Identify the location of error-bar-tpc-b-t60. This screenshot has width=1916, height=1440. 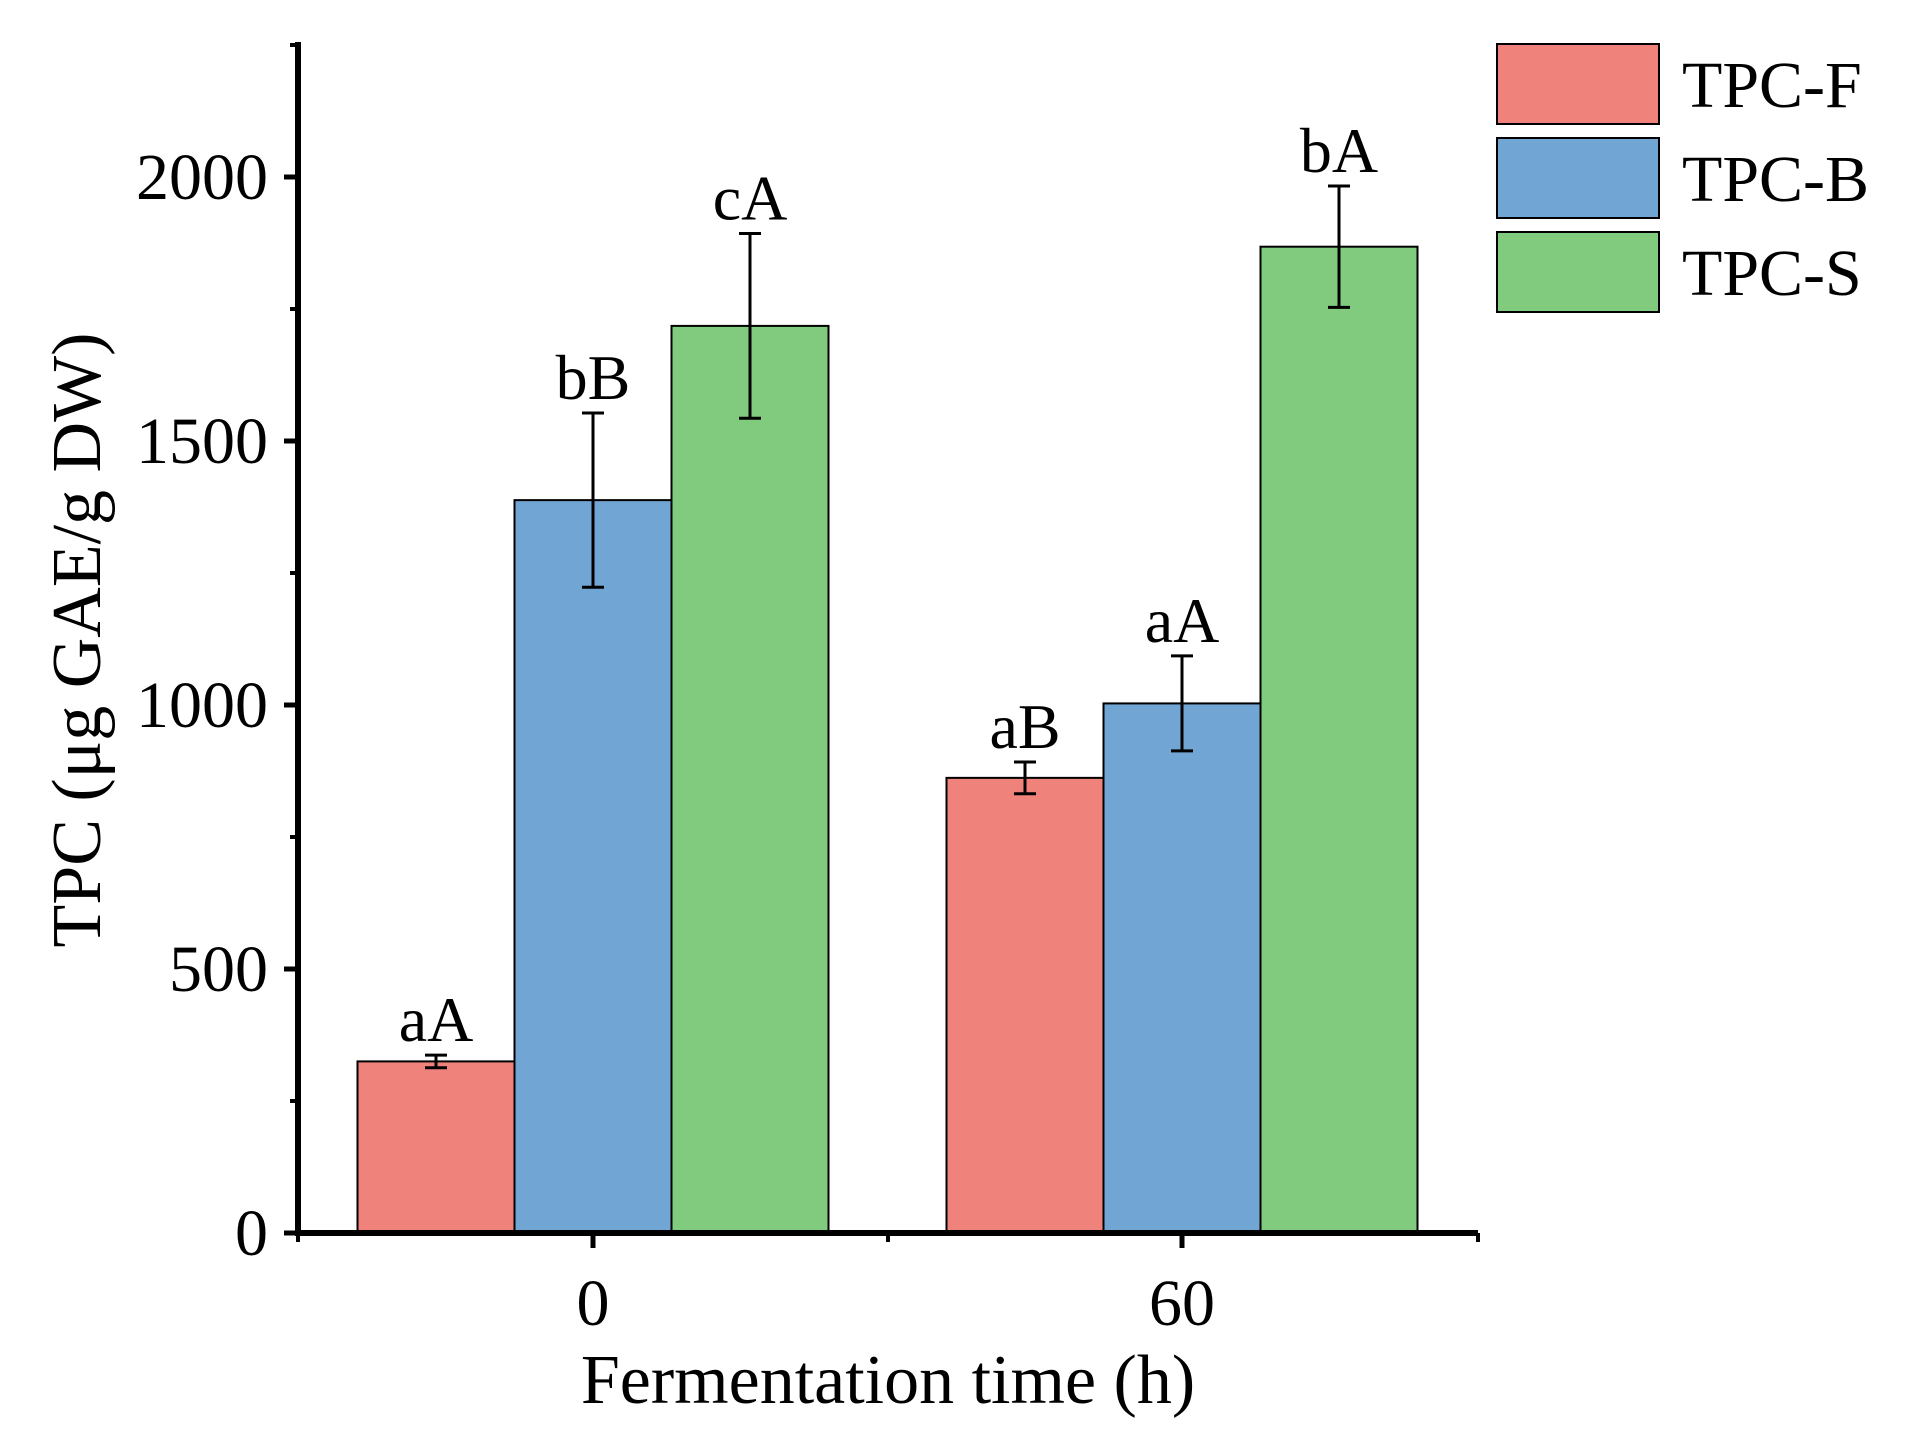
(1182, 703).